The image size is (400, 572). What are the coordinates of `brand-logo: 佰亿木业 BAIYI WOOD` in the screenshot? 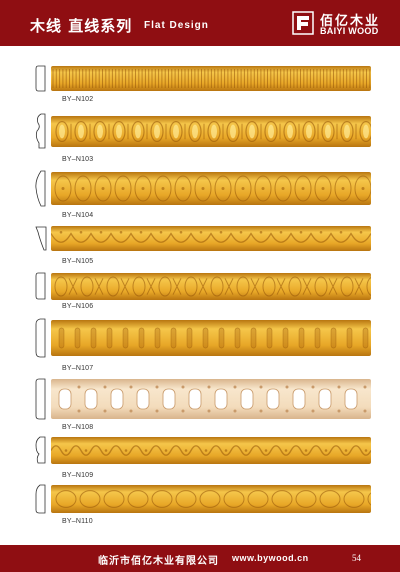 It's located at (342, 24).